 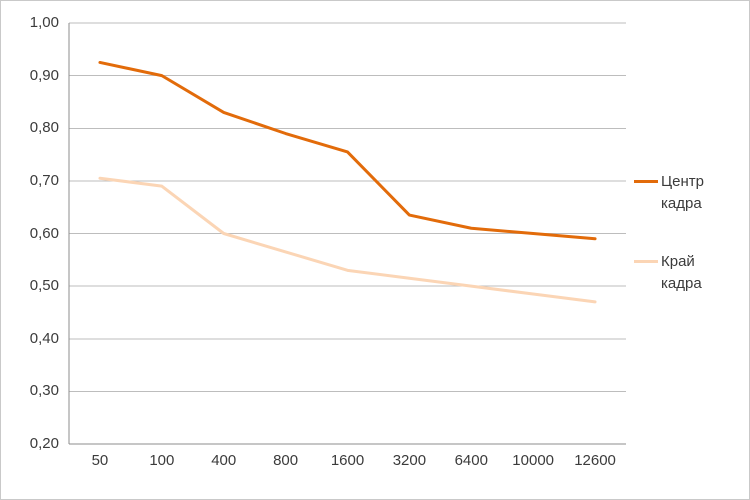 I want to click on x-axis-tick-label: 6400, so click(x=471, y=460).